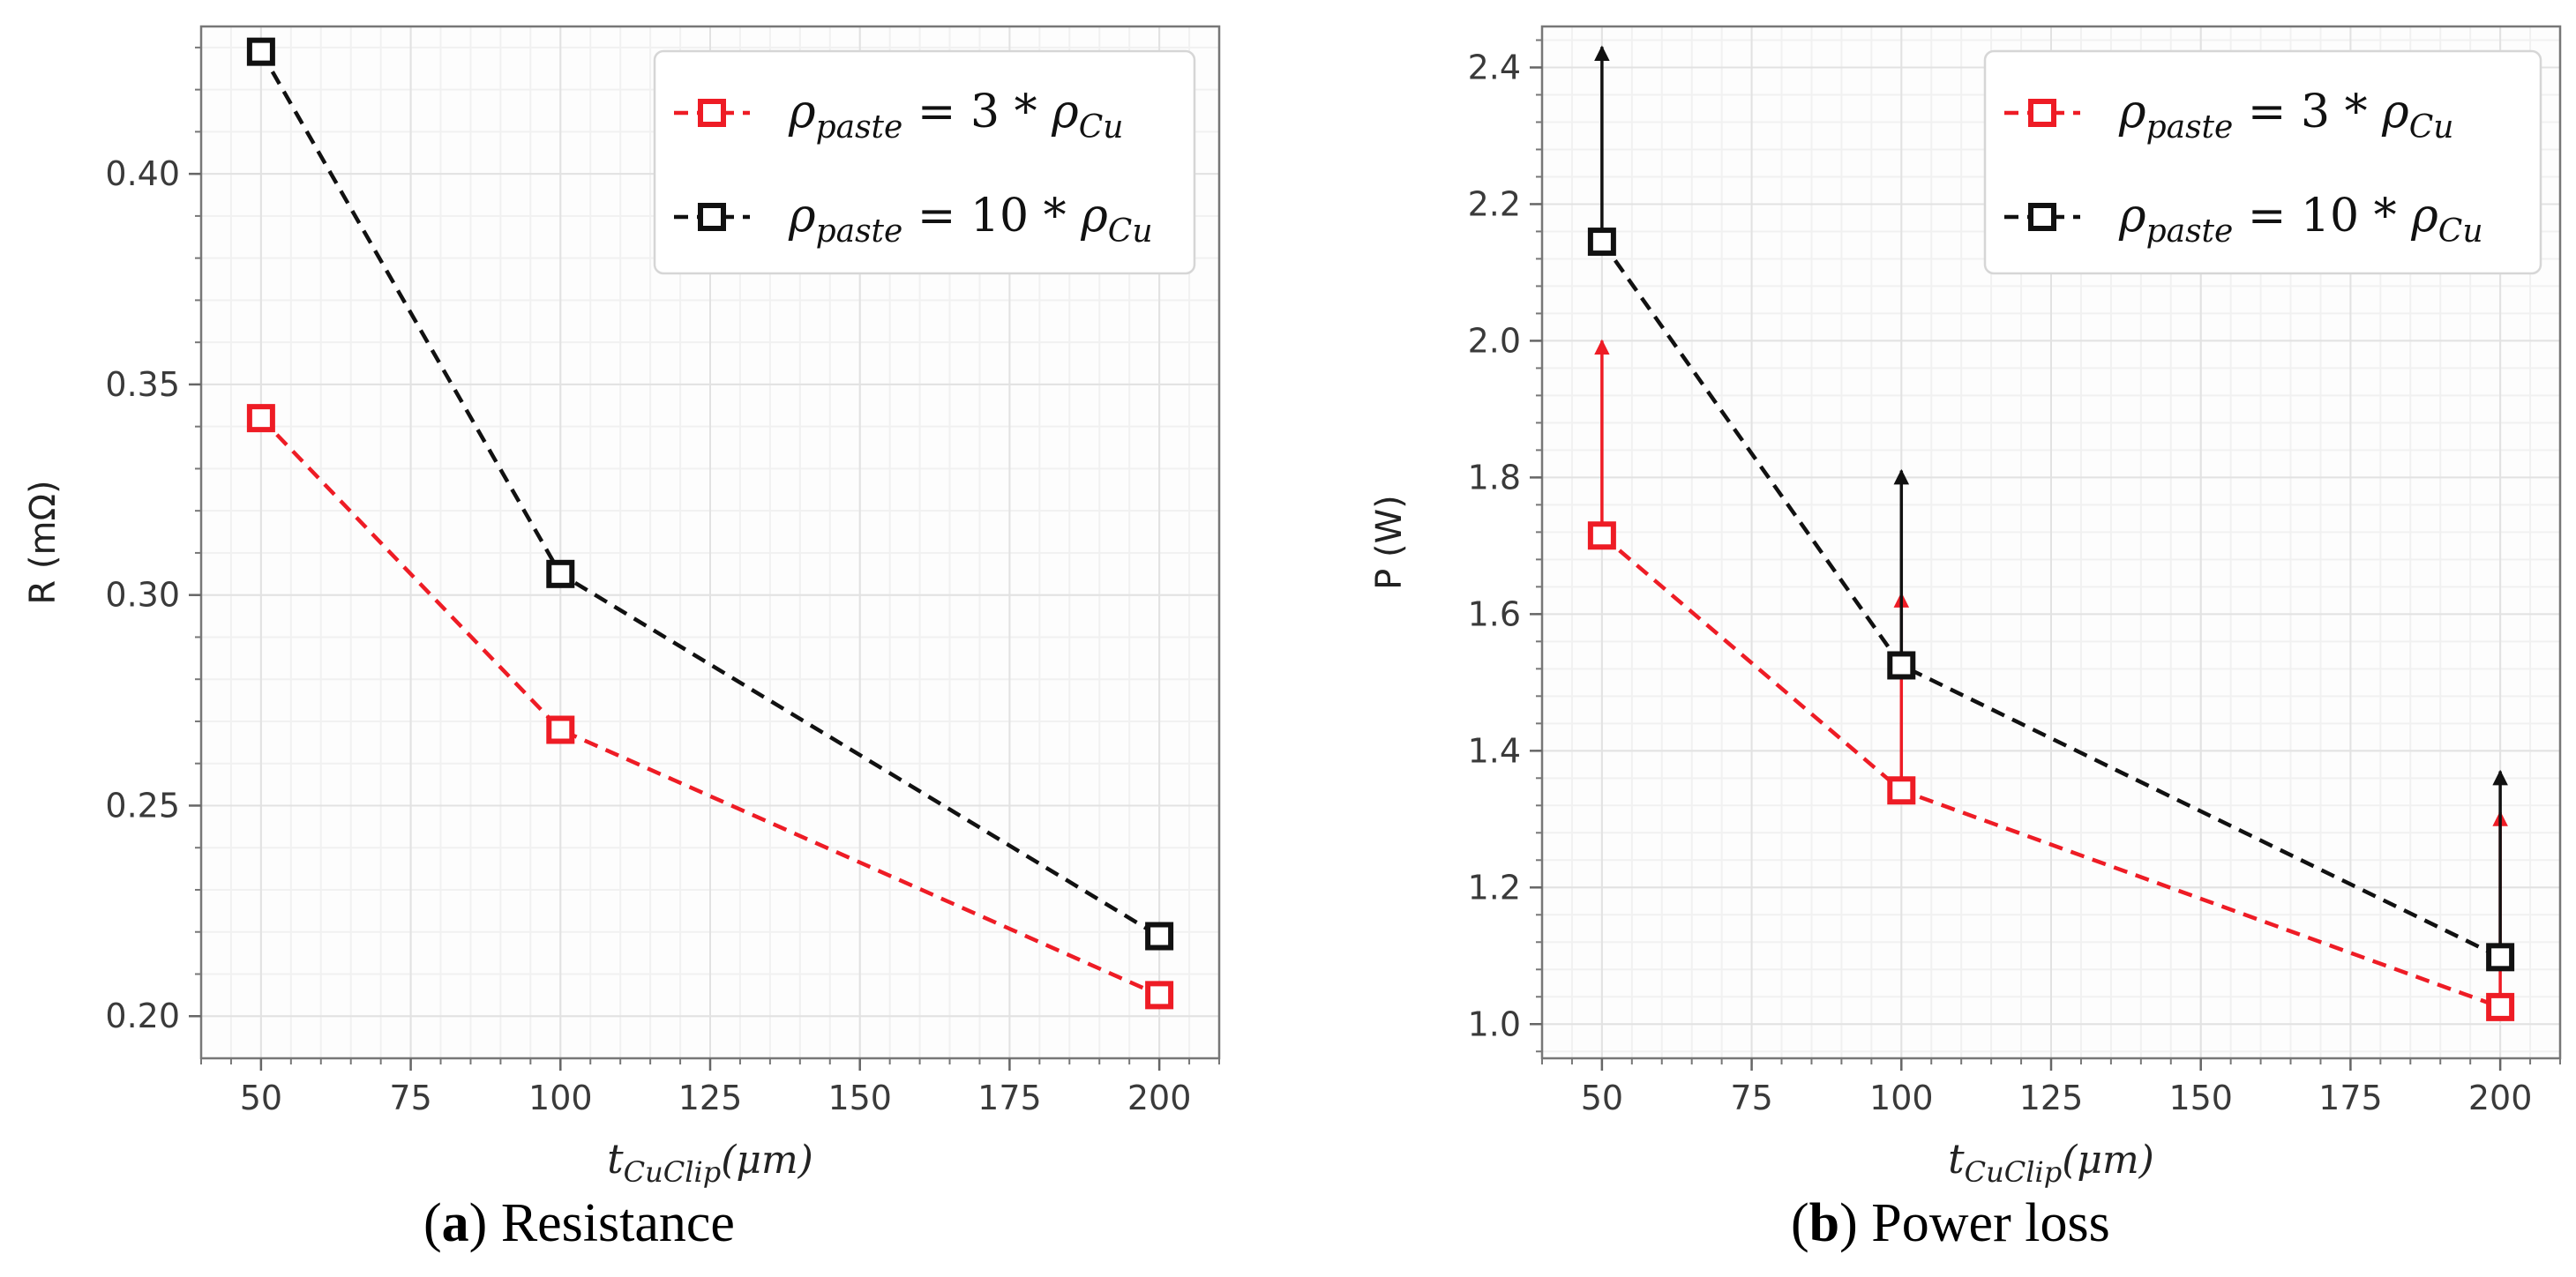  I want to click on tick-label-y: 1.8, so click(1495, 477).